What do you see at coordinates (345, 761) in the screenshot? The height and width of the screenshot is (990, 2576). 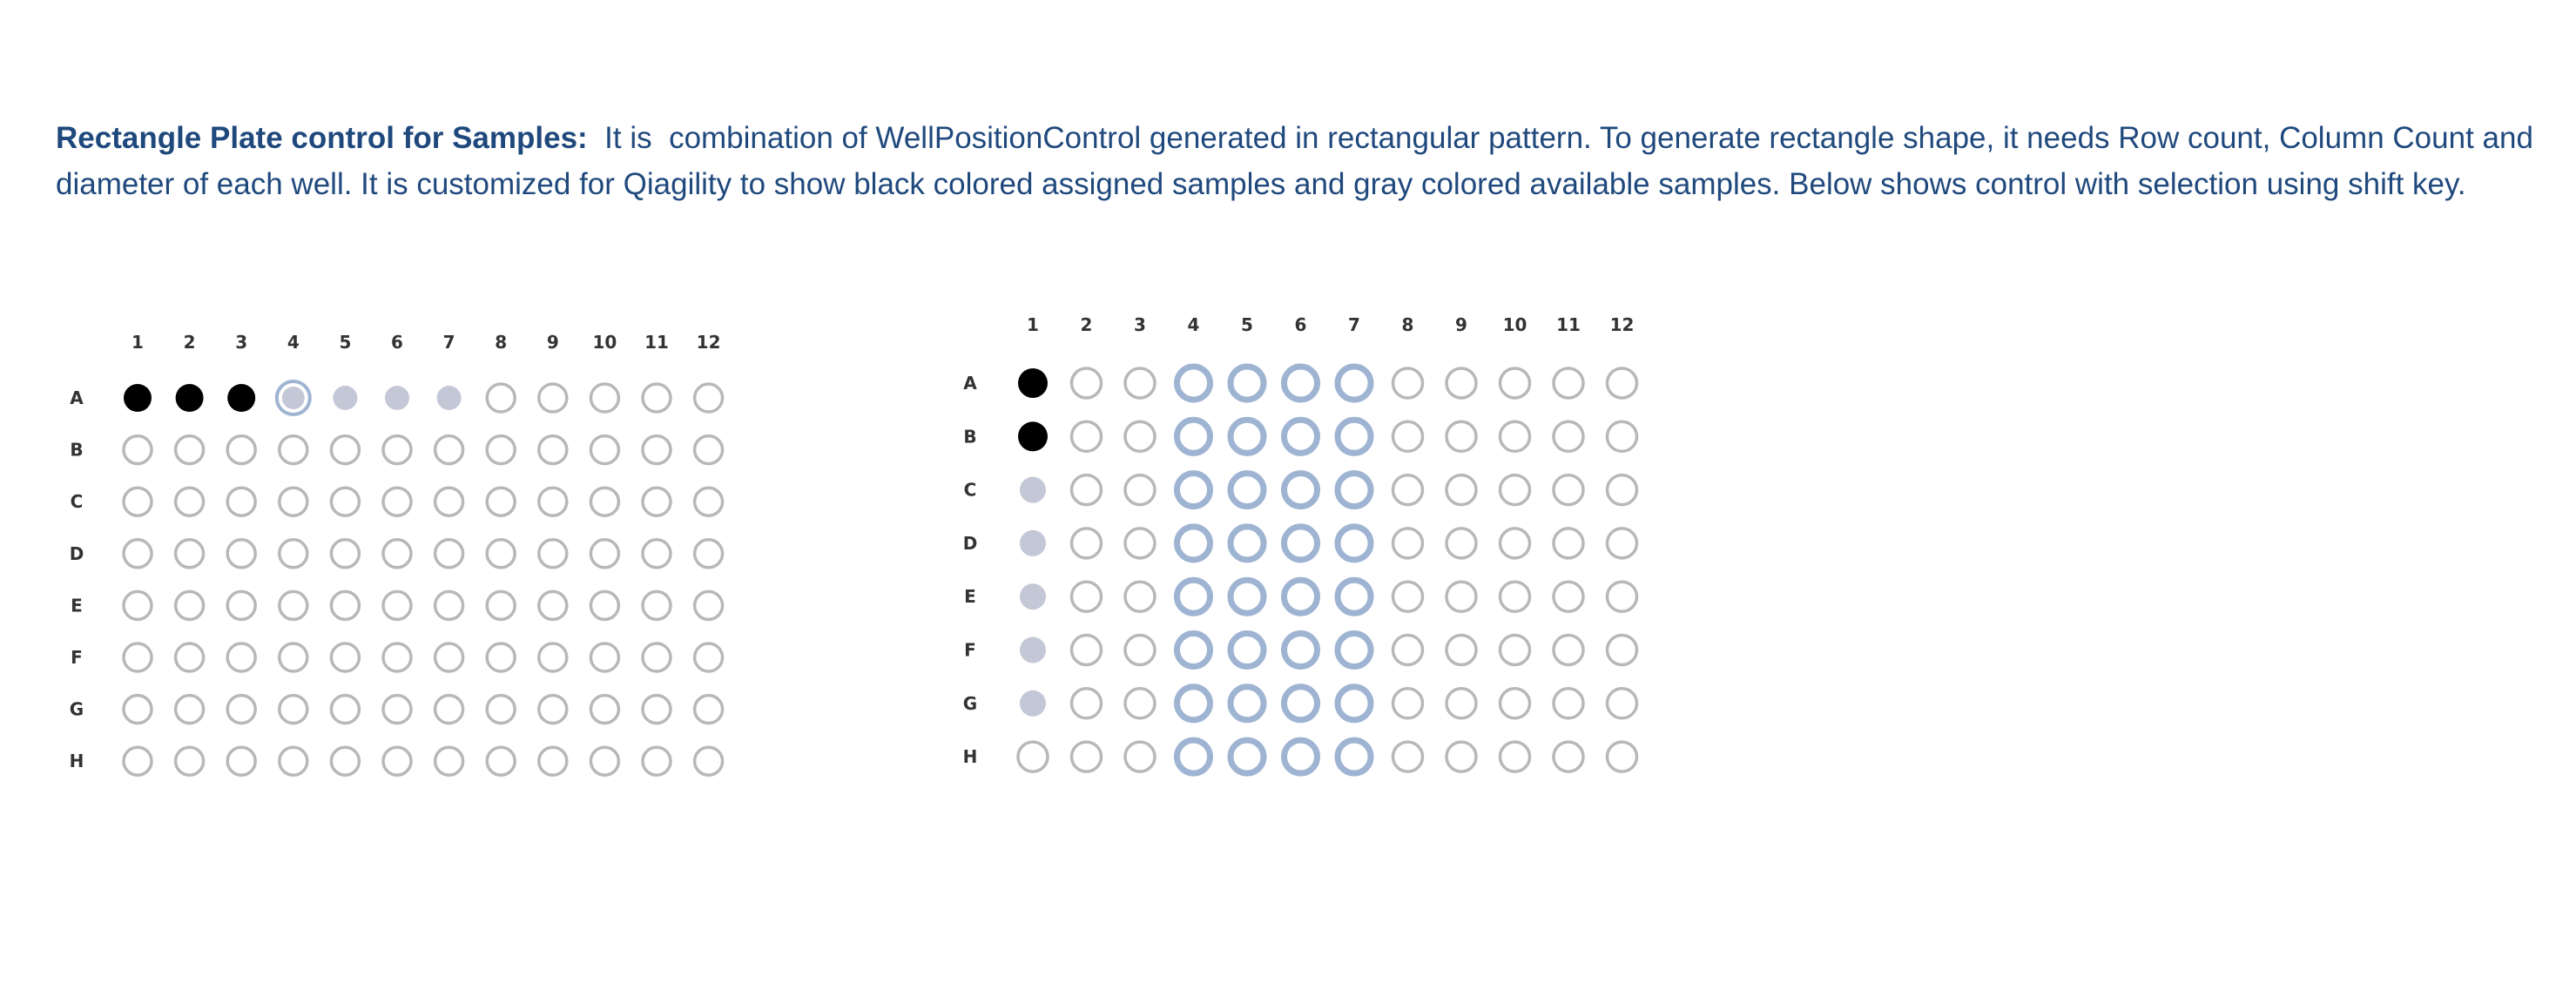 I see `well-h5` at bounding box center [345, 761].